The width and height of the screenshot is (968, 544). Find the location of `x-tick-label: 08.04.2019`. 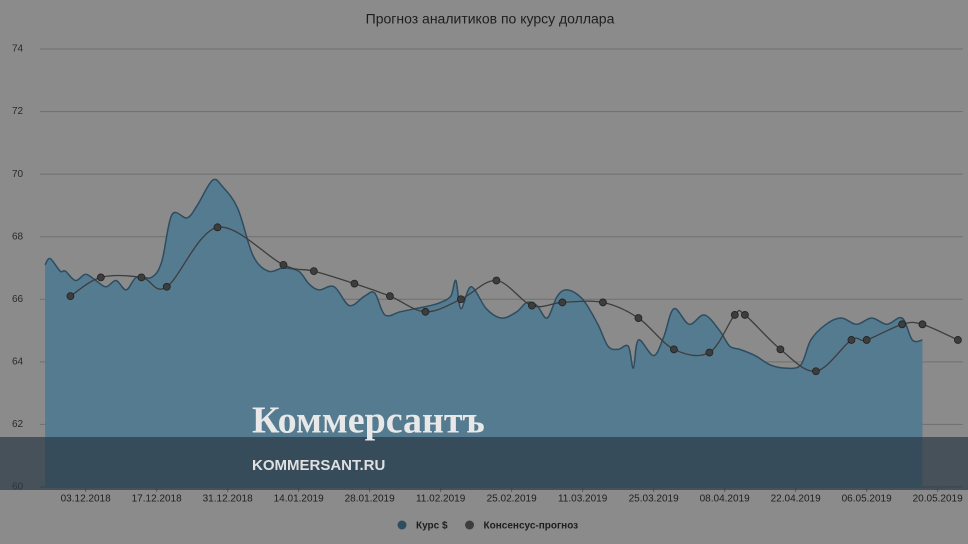

x-tick-label: 08.04.2019 is located at coordinates (725, 499).